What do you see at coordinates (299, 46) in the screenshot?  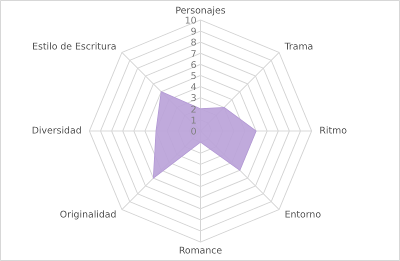 I see `spoke-label: Trama` at bounding box center [299, 46].